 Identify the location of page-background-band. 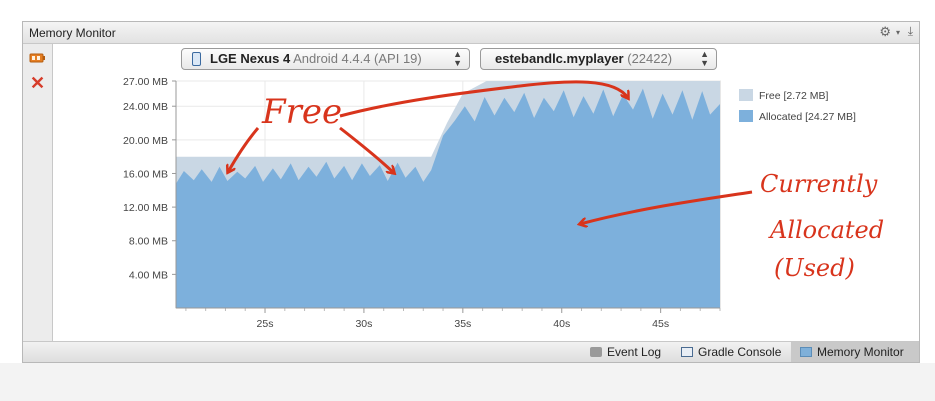
(467, 382).